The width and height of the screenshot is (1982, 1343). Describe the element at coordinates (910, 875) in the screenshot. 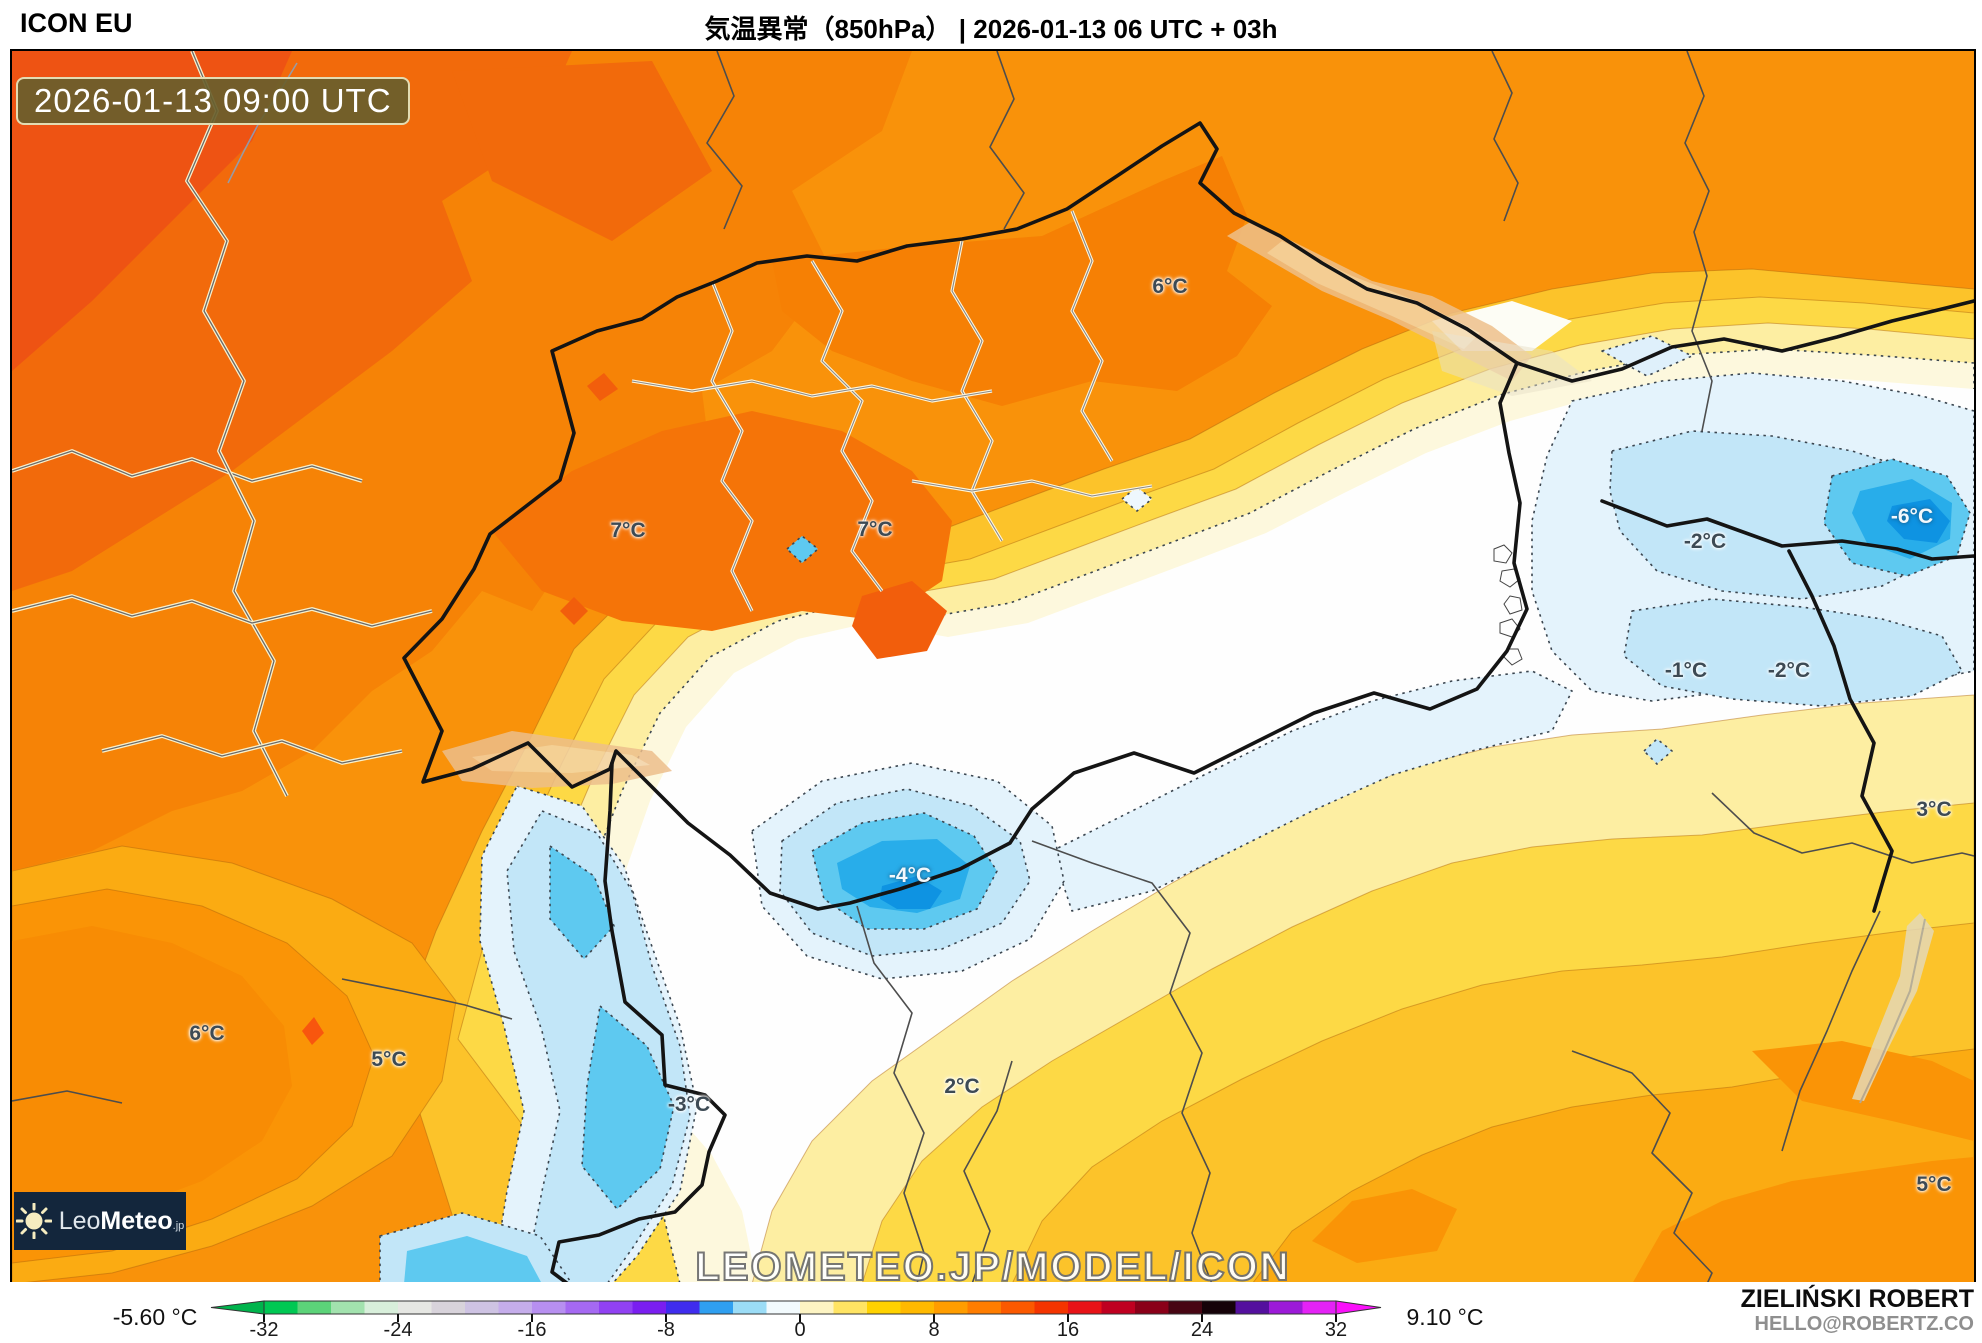

I see `map-temp-label: -4°C` at that location.